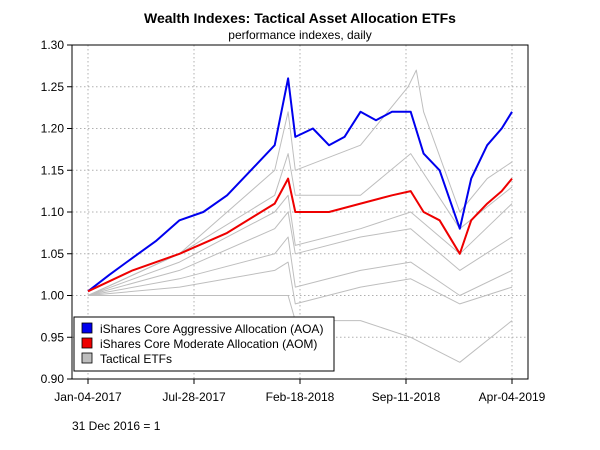  What do you see at coordinates (53, 337) in the screenshot?
I see `y-tick-label: 0.95` at bounding box center [53, 337].